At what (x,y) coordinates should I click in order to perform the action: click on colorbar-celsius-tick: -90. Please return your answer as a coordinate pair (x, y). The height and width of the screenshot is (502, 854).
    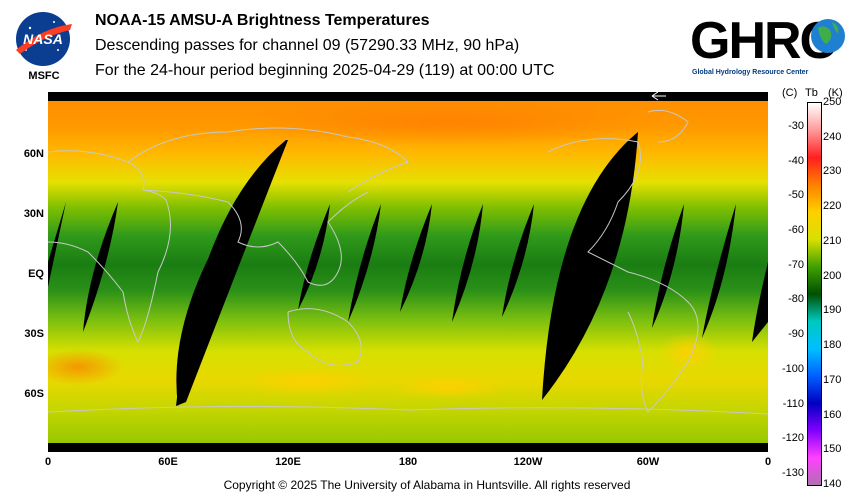
    Looking at the image, I should click on (796, 334).